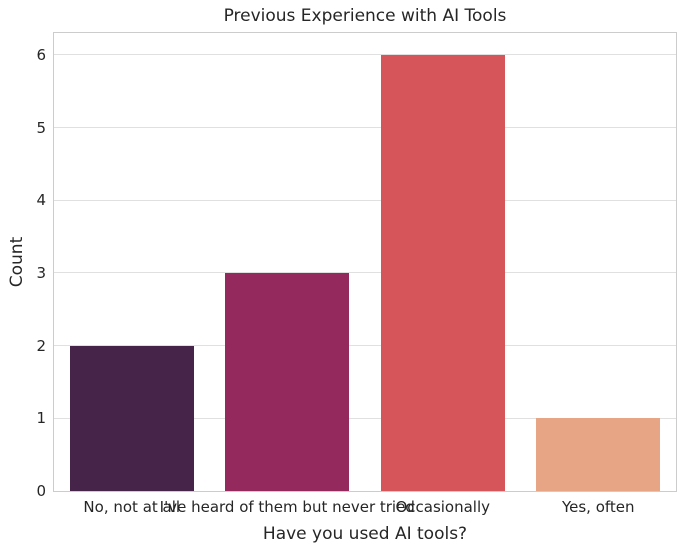 Image resolution: width=686 pixels, height=556 pixels. I want to click on chart-title: Previous Experience with AI Tools, so click(365, 16).